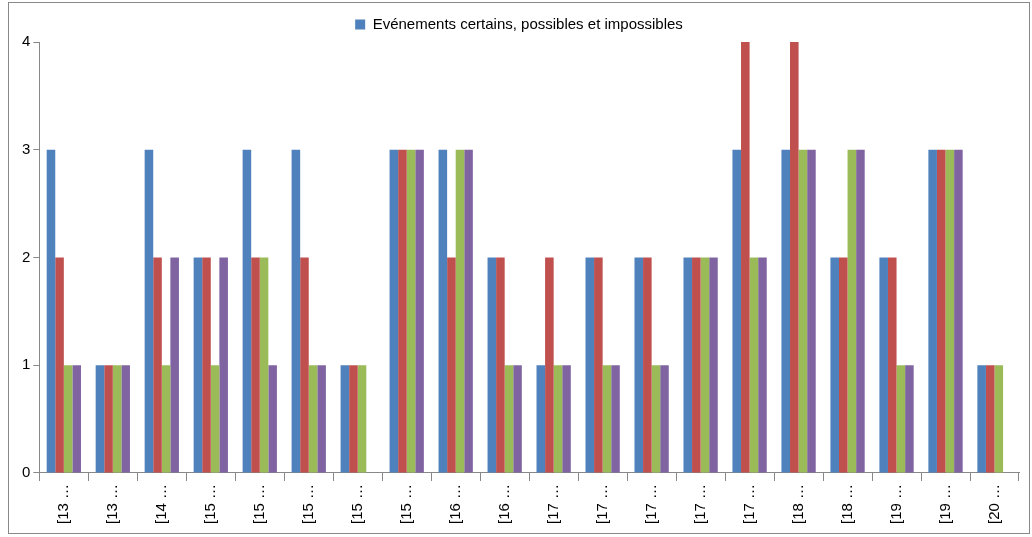  What do you see at coordinates (26, 148) in the screenshot?
I see `y-tick-label: 3` at bounding box center [26, 148].